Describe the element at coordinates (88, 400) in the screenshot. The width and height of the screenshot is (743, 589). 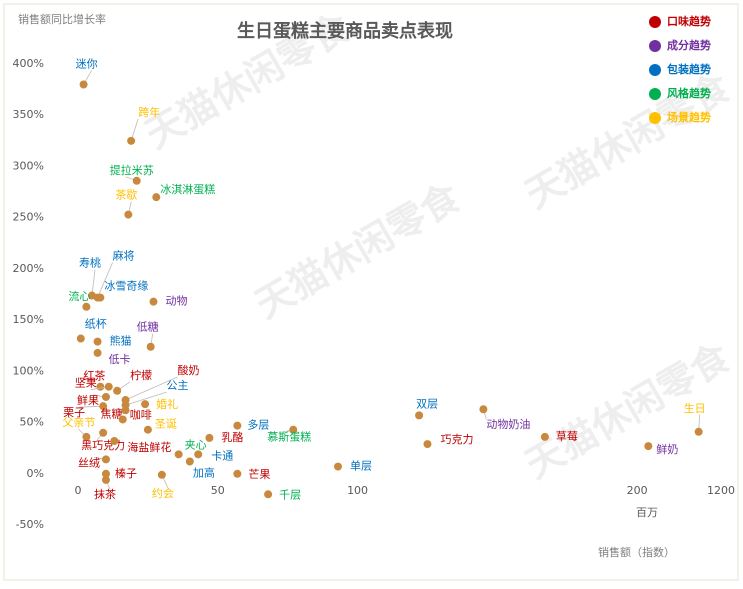
I see `point-label: 鲜果` at that location.